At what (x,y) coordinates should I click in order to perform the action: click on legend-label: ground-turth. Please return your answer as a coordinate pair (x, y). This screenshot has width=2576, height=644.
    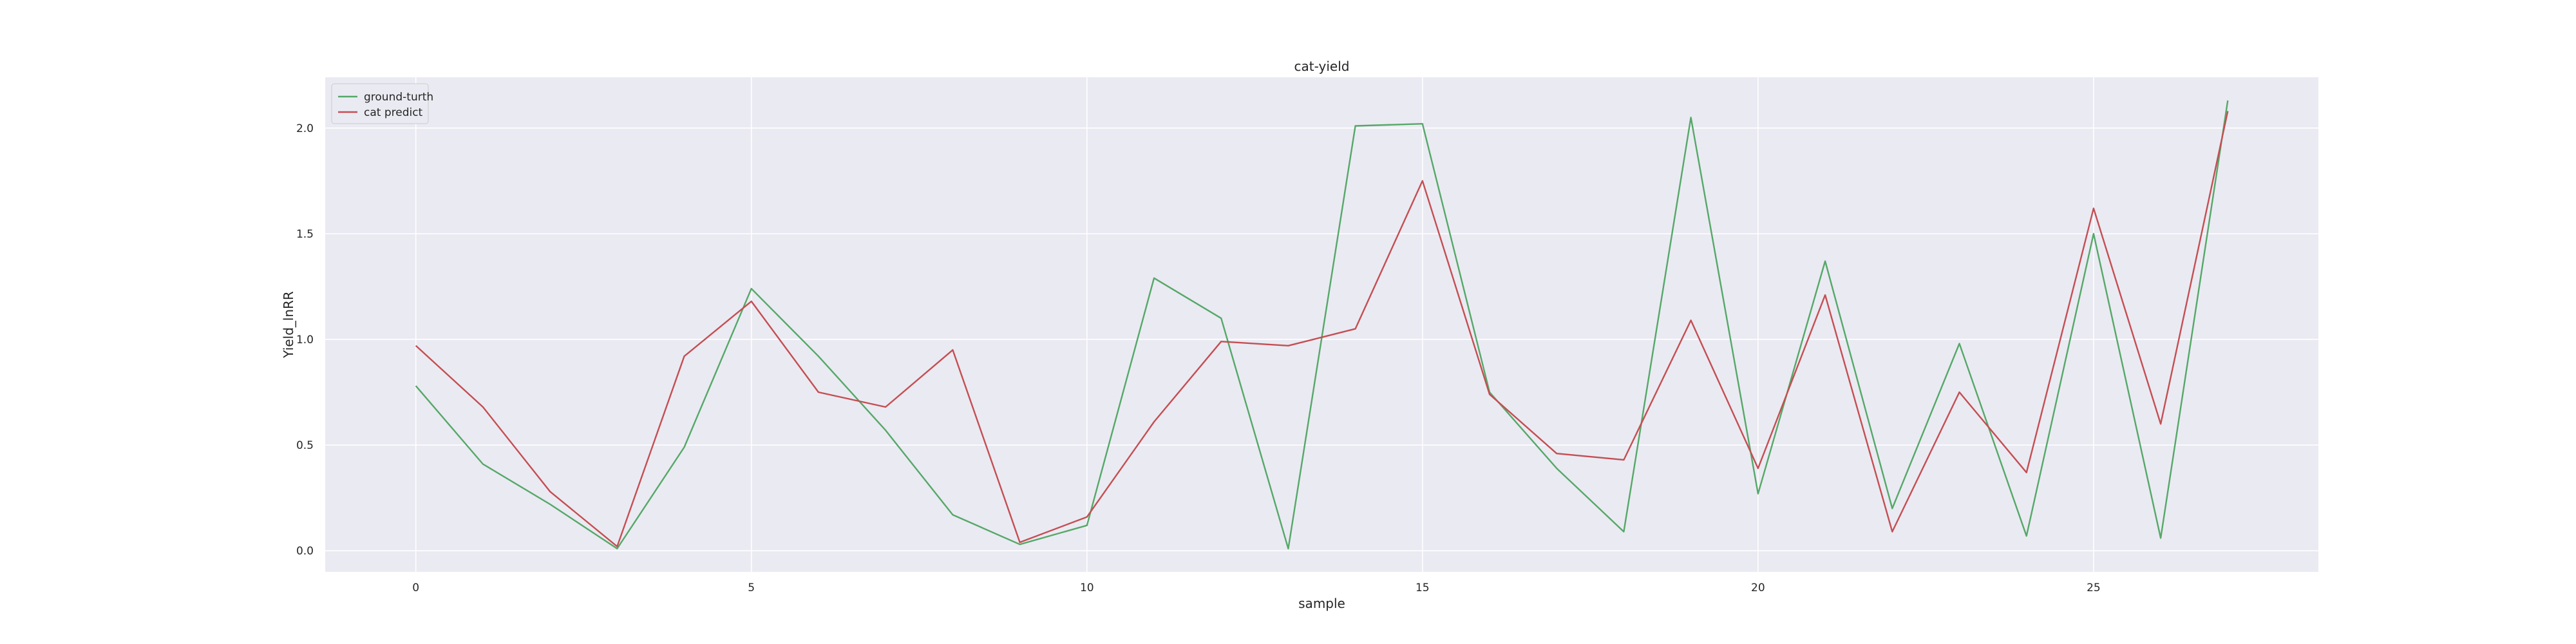
    Looking at the image, I should click on (399, 97).